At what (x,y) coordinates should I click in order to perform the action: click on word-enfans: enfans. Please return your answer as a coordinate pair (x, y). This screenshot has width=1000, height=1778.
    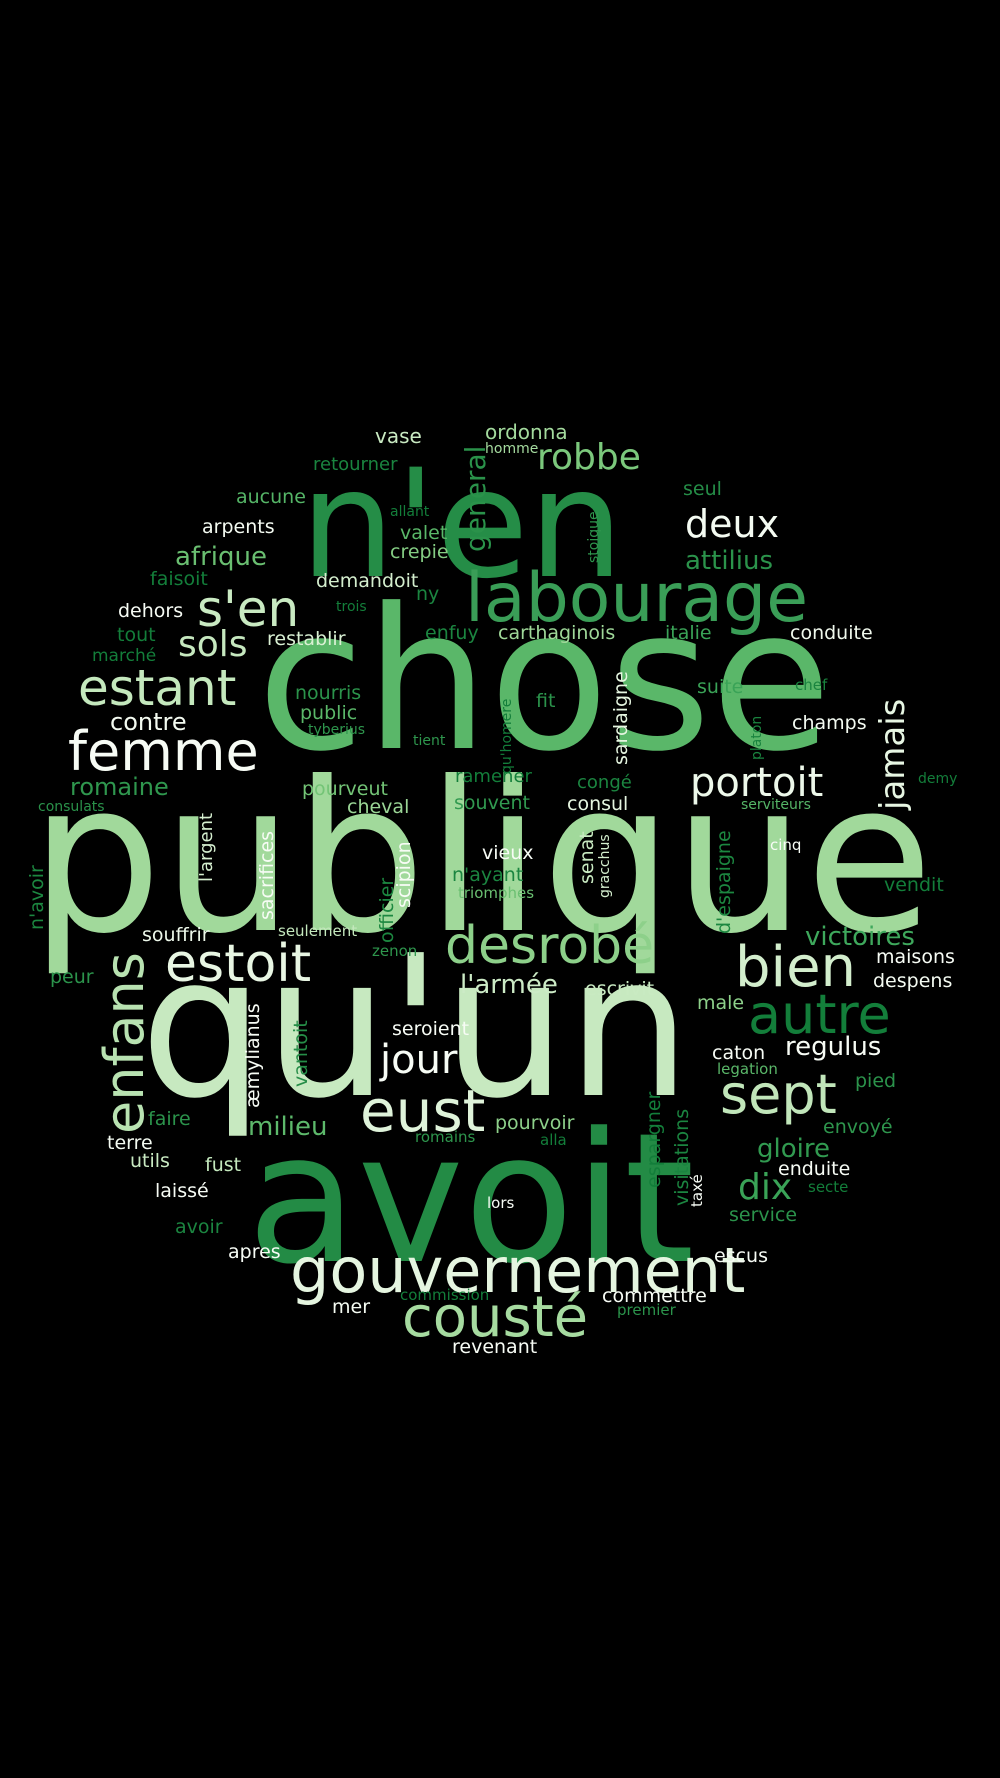
    Looking at the image, I should click on (124, 1043).